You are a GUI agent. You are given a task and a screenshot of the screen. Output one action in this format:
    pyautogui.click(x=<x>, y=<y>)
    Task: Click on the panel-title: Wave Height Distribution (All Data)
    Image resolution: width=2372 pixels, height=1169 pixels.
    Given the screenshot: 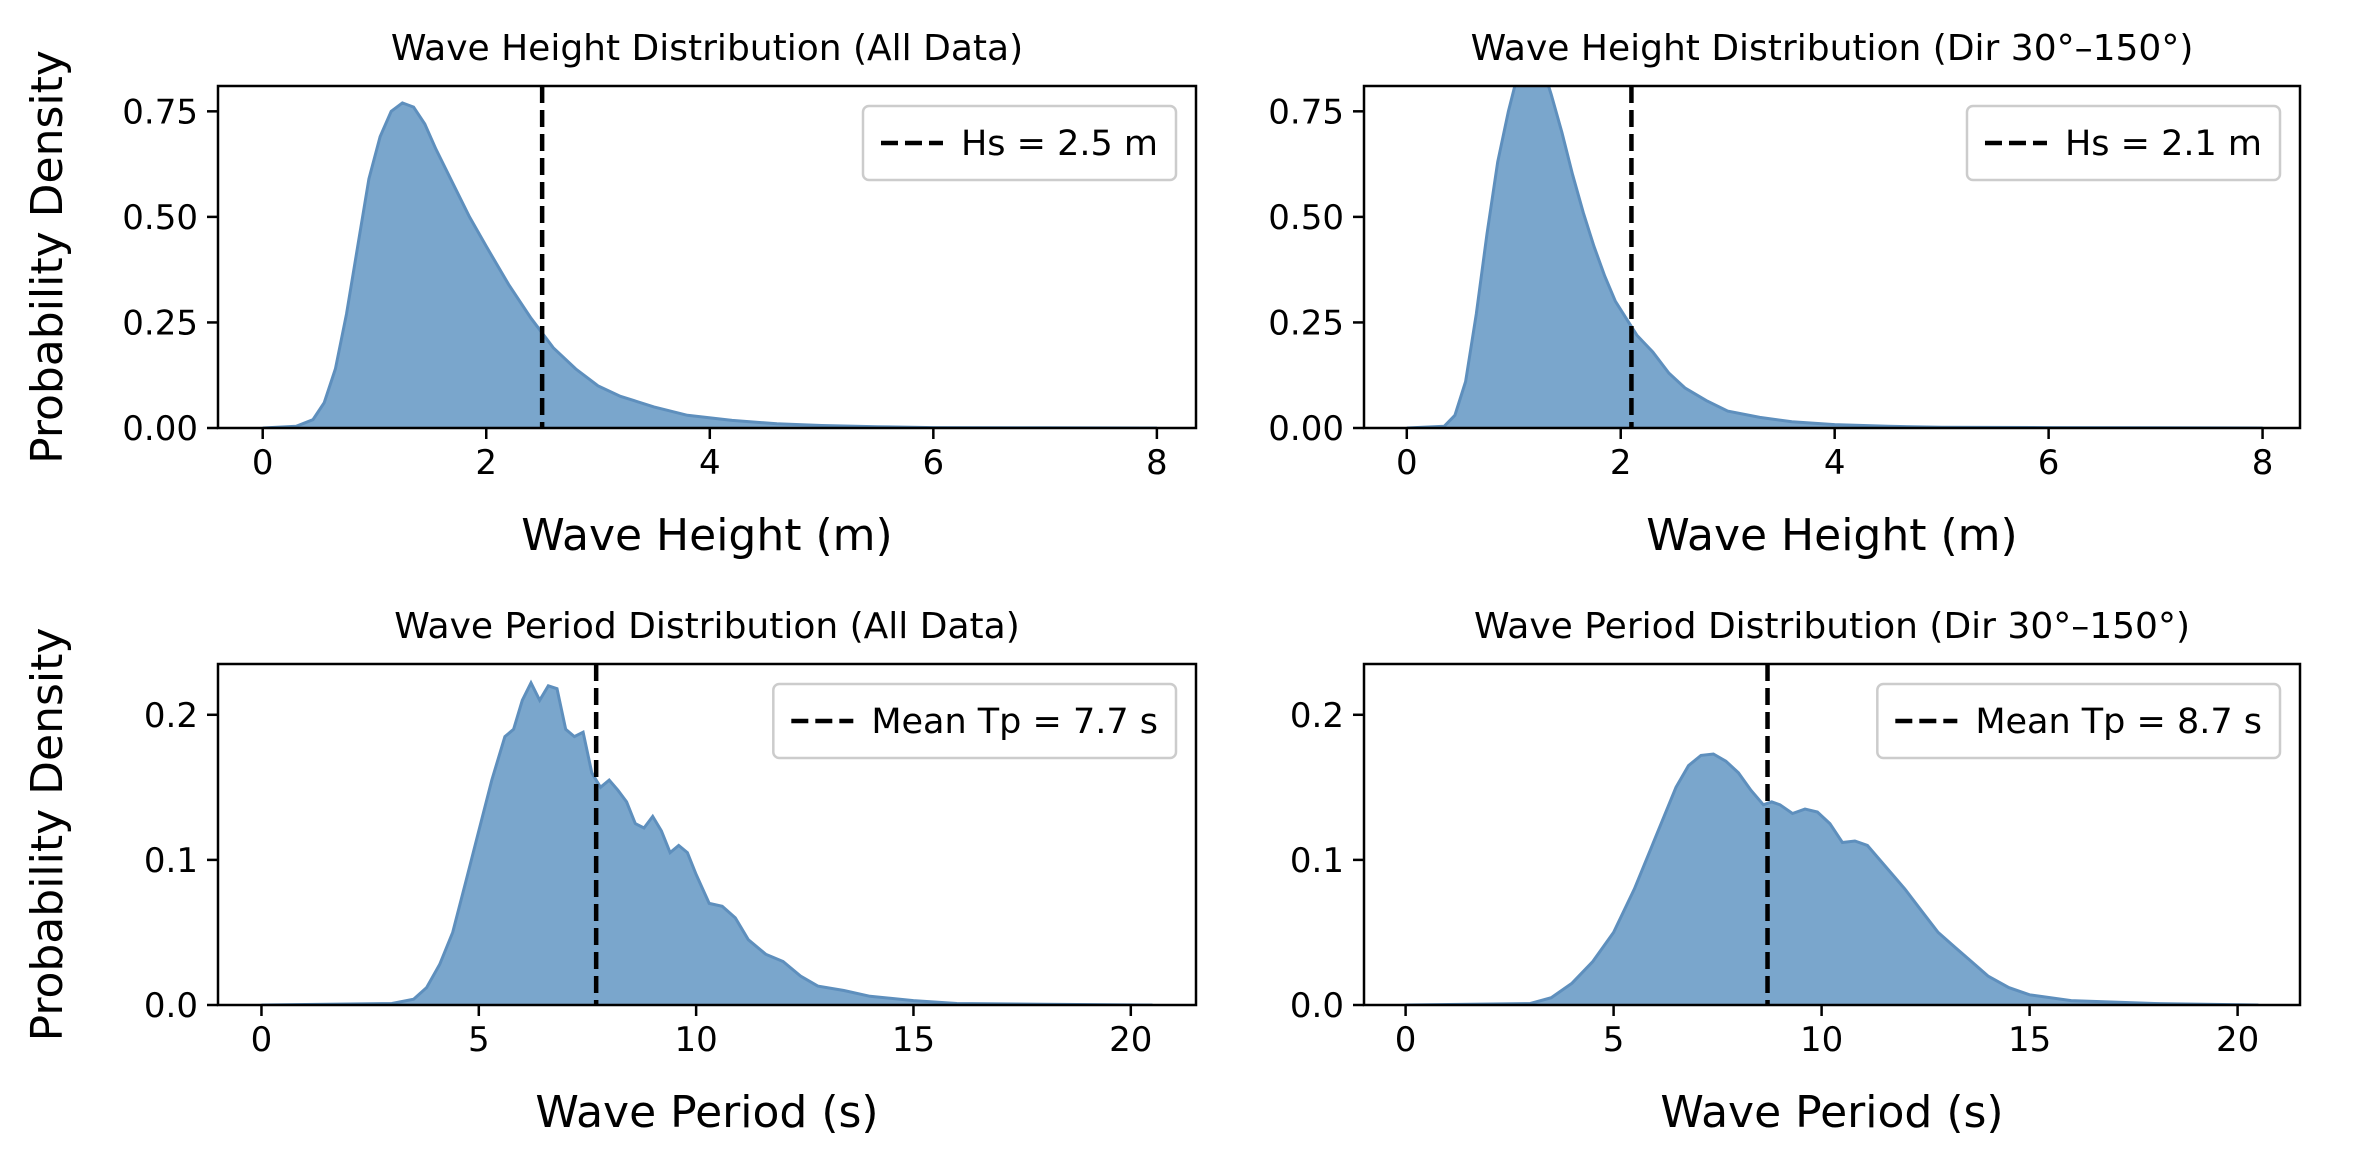 What is the action you would take?
    pyautogui.click(x=707, y=48)
    